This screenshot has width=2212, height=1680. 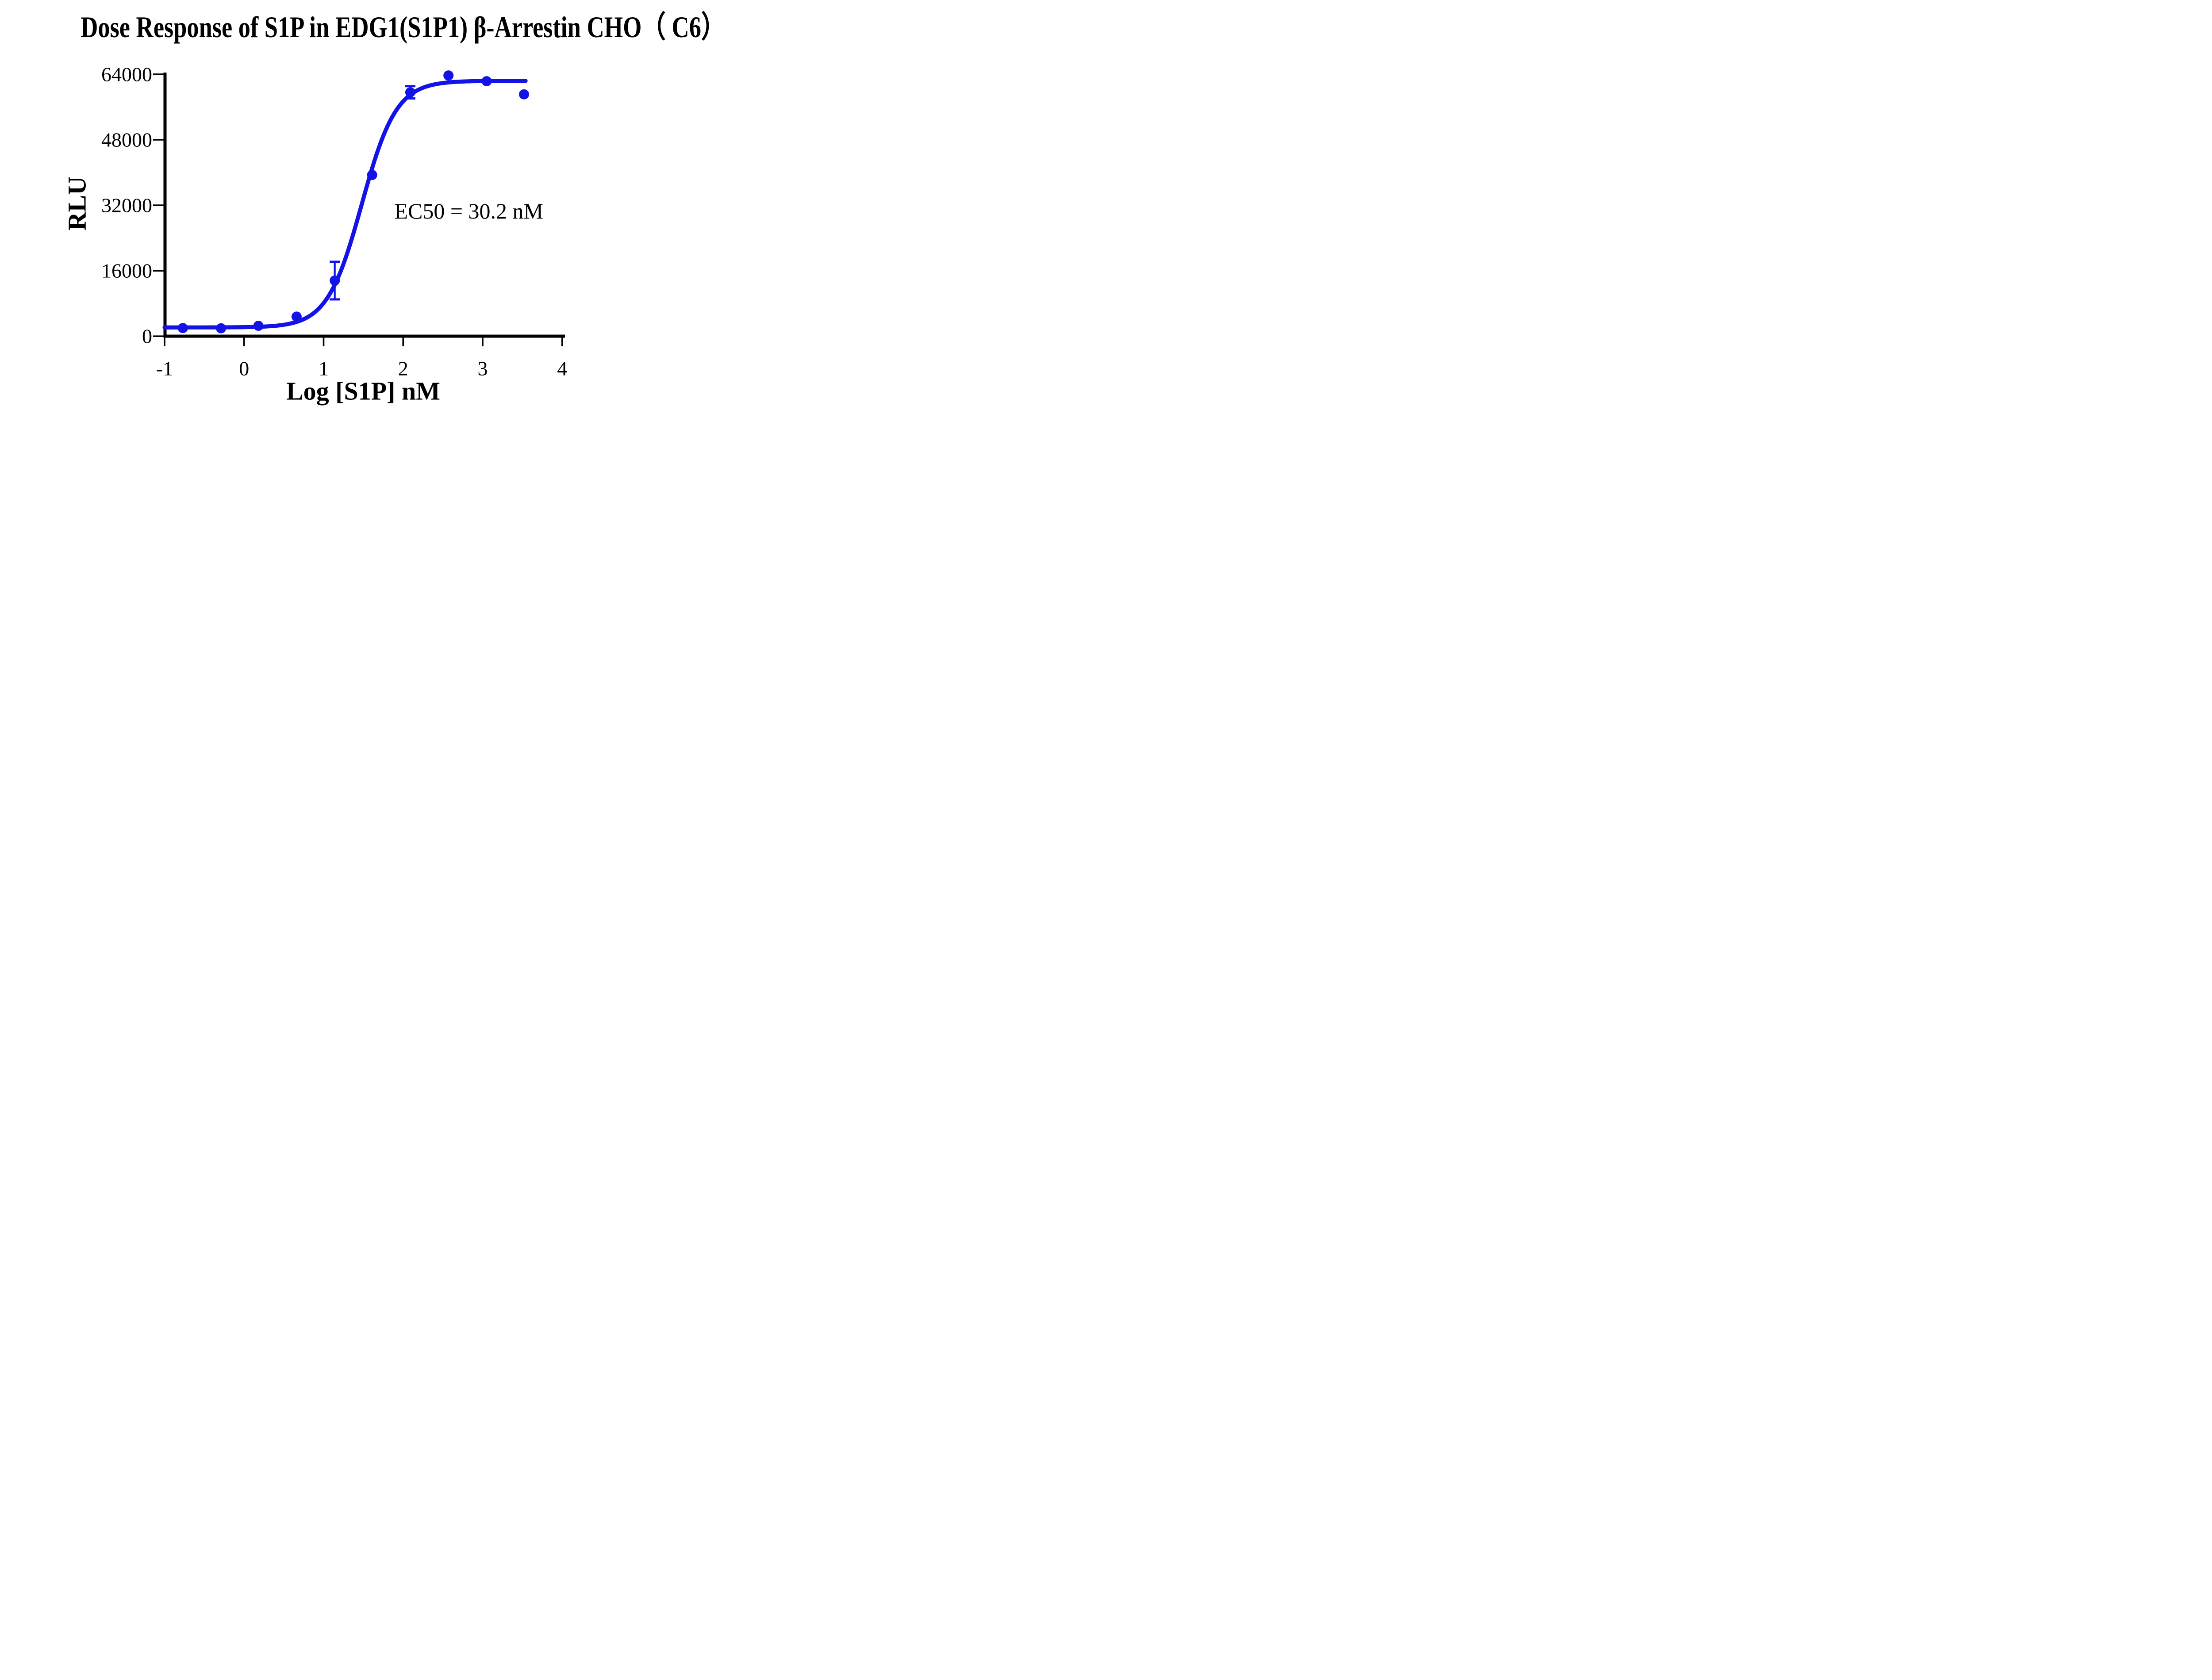 I want to click on axes, so click(x=359, y=209).